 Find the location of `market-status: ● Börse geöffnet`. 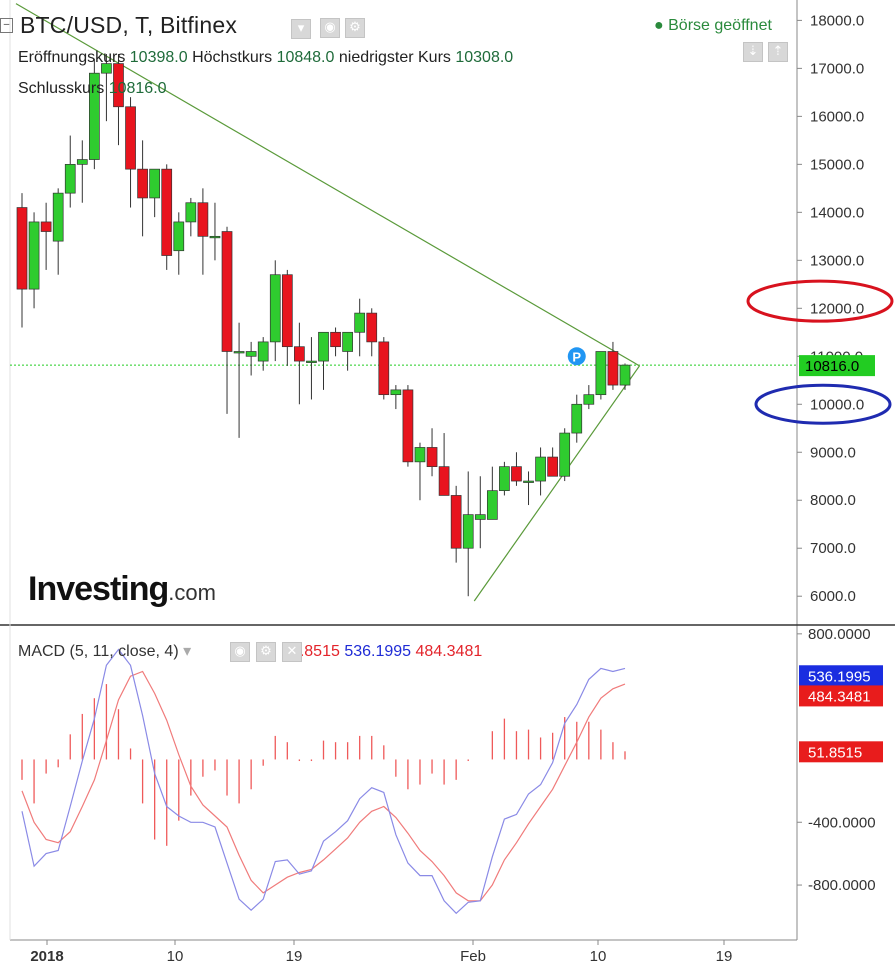

market-status: ● Börse geöffnet is located at coordinates (713, 26).